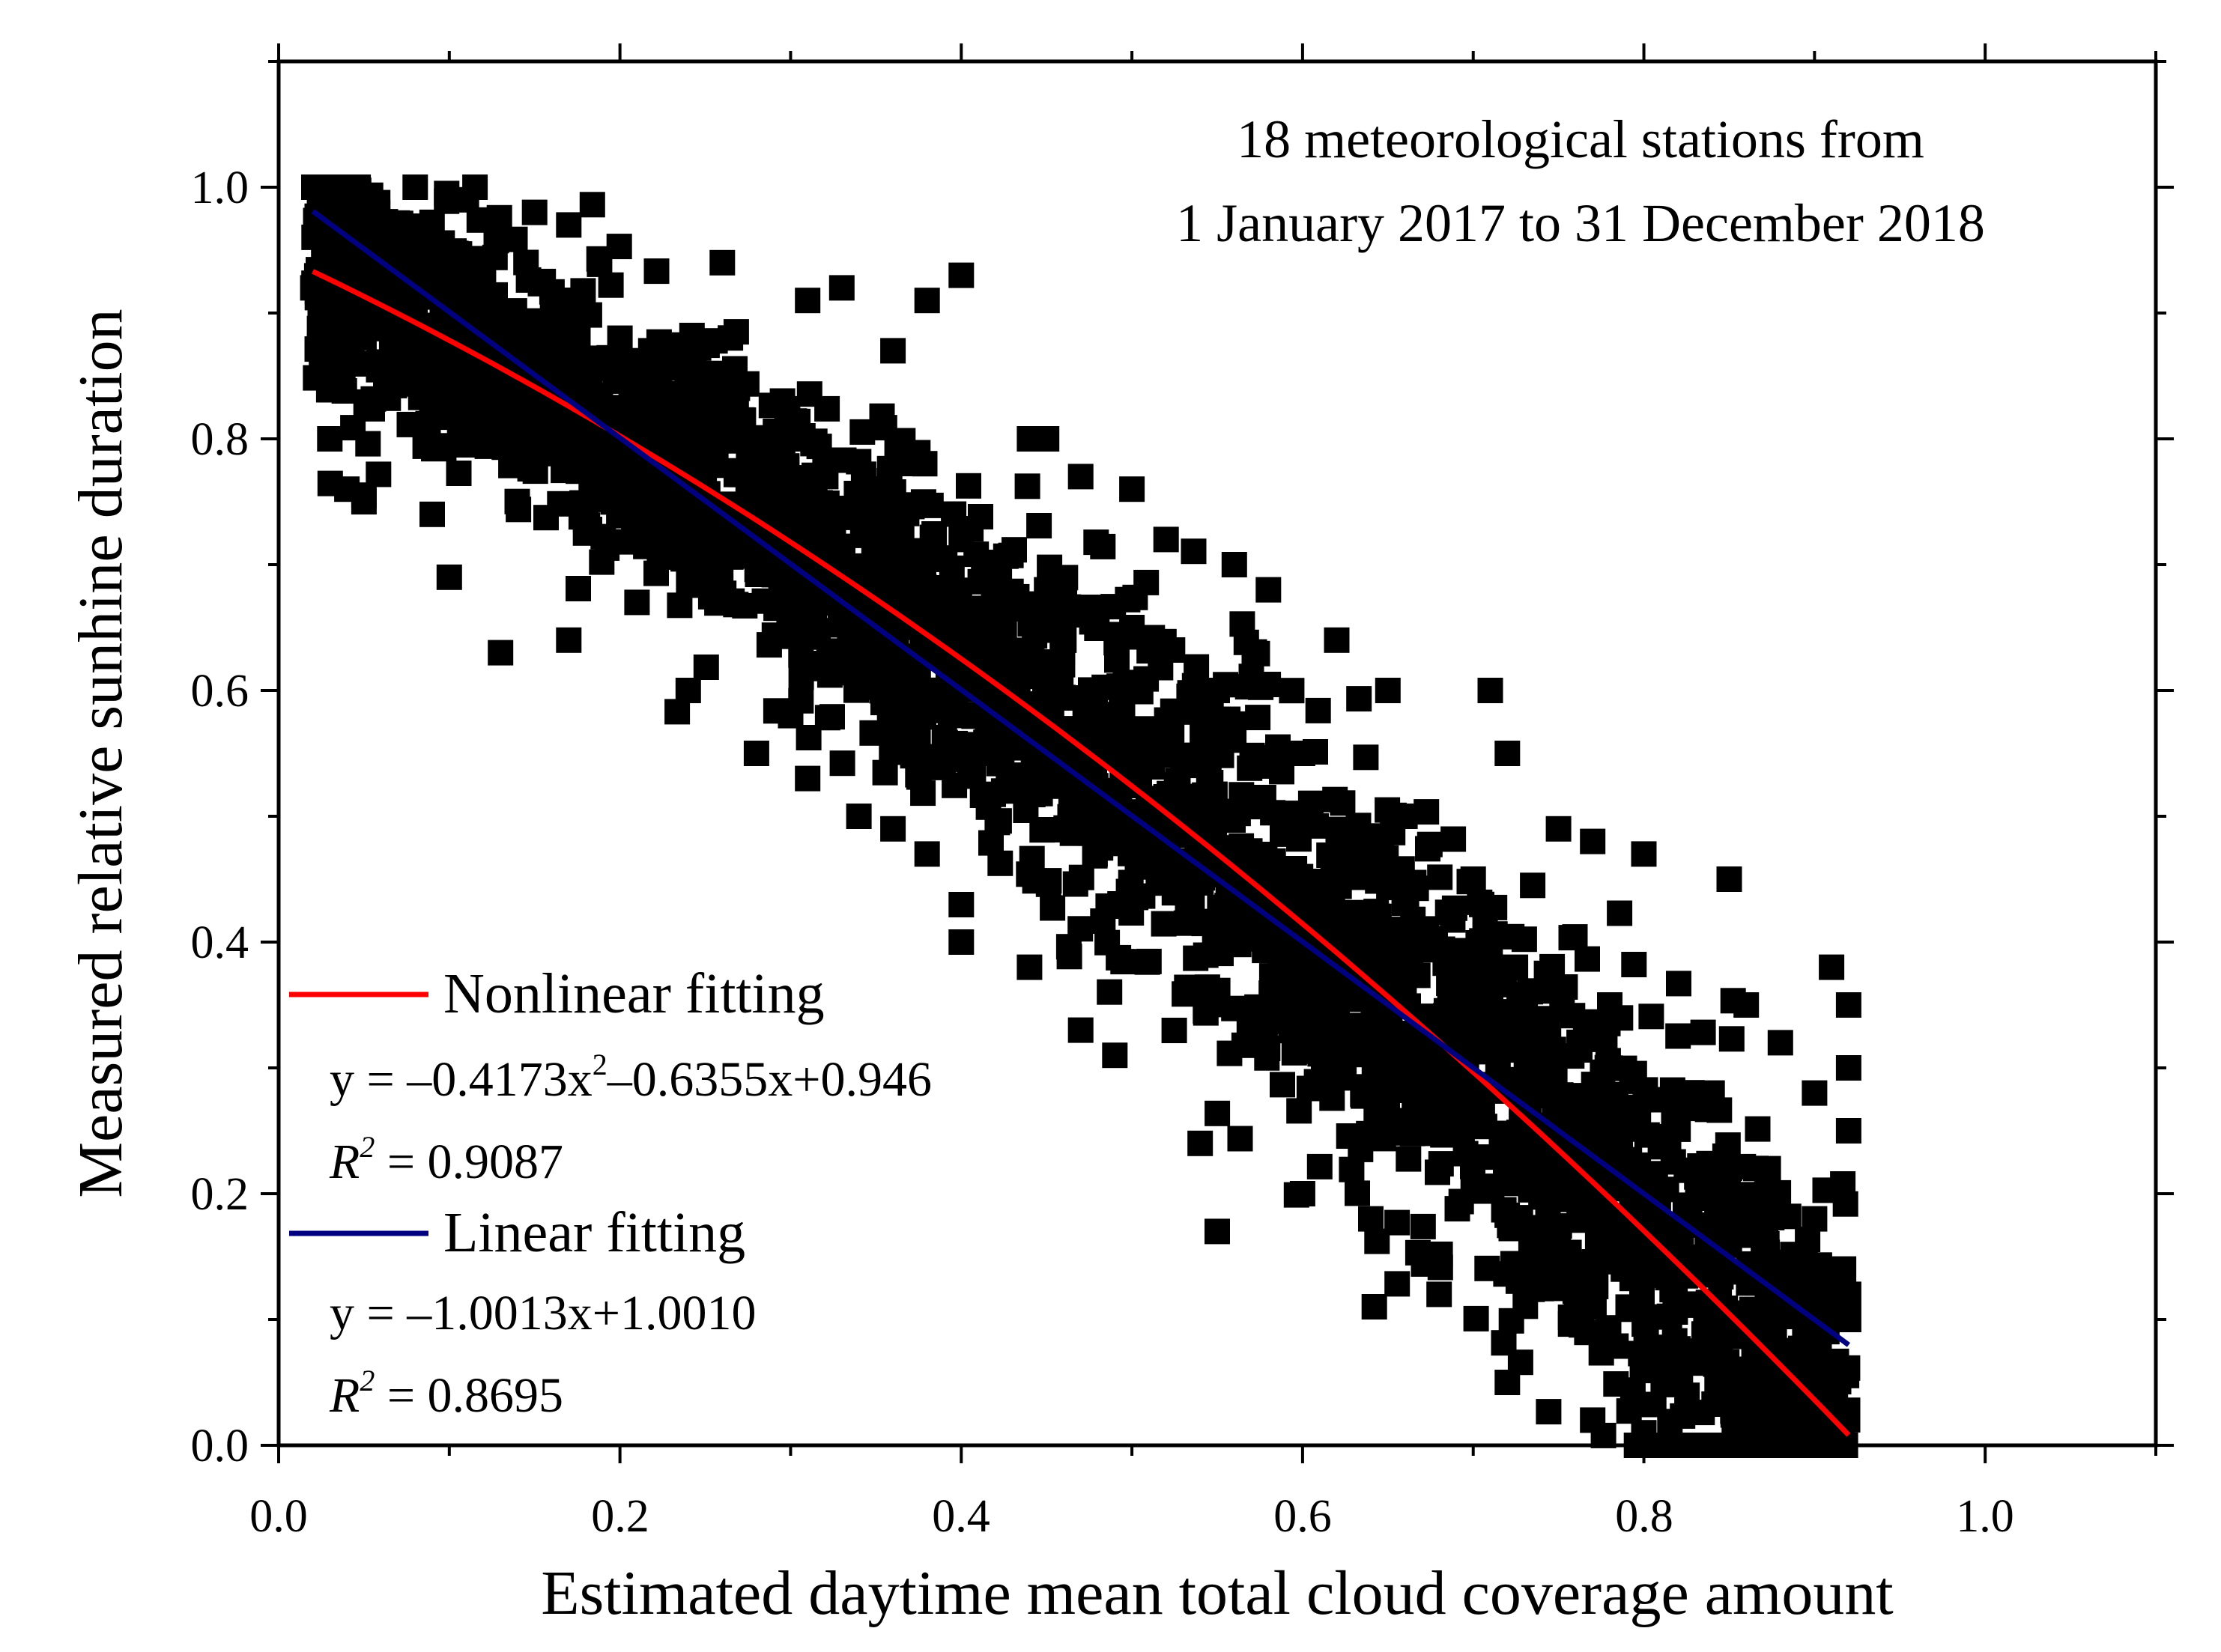 This screenshot has height=1652, width=2221. What do you see at coordinates (620, 1517) in the screenshot?
I see `x-tick-label: 0.2` at bounding box center [620, 1517].